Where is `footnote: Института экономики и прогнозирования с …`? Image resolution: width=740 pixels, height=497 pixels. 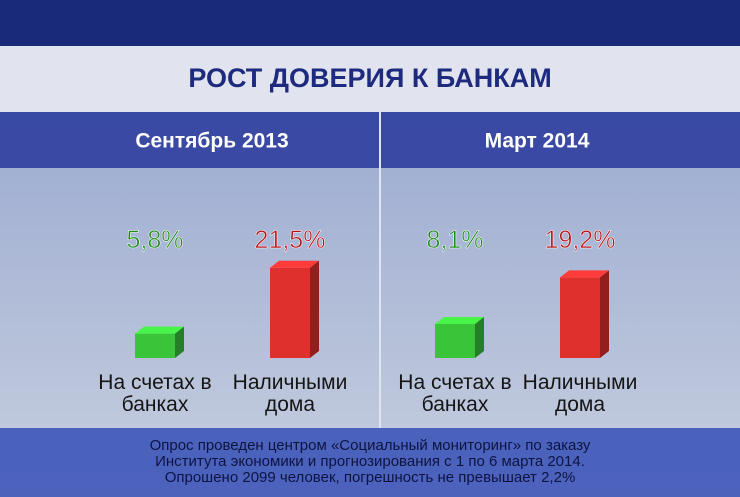 footnote: Института экономики и прогнозирования с … is located at coordinates (370, 461).